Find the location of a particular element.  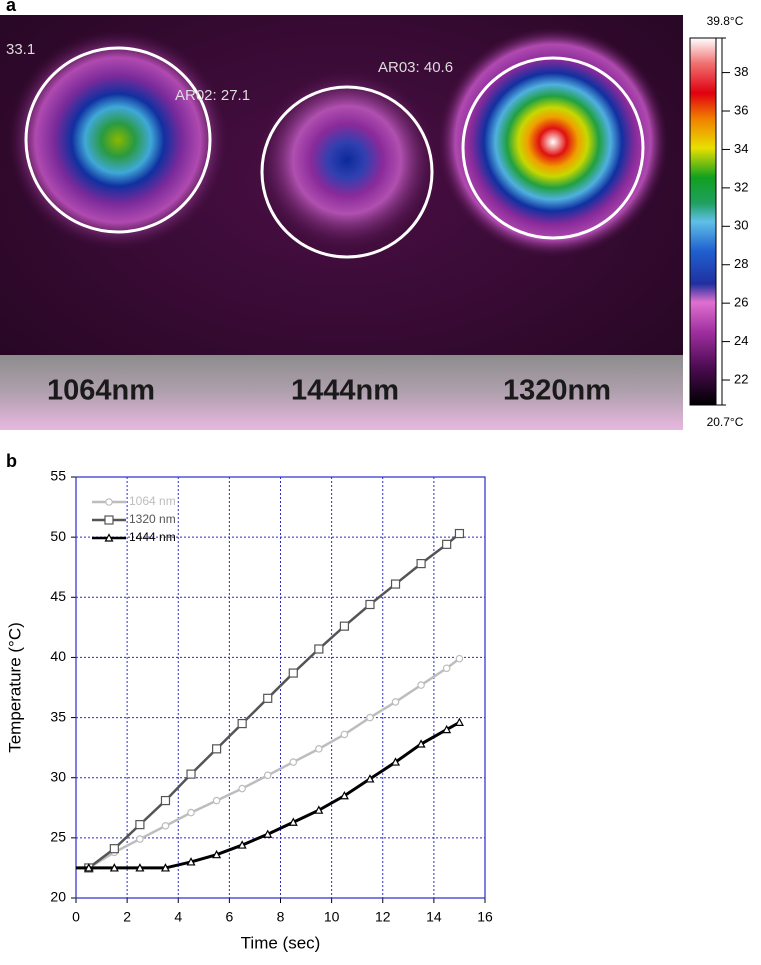

colorbar-tick-label: 30 is located at coordinates (741, 225).